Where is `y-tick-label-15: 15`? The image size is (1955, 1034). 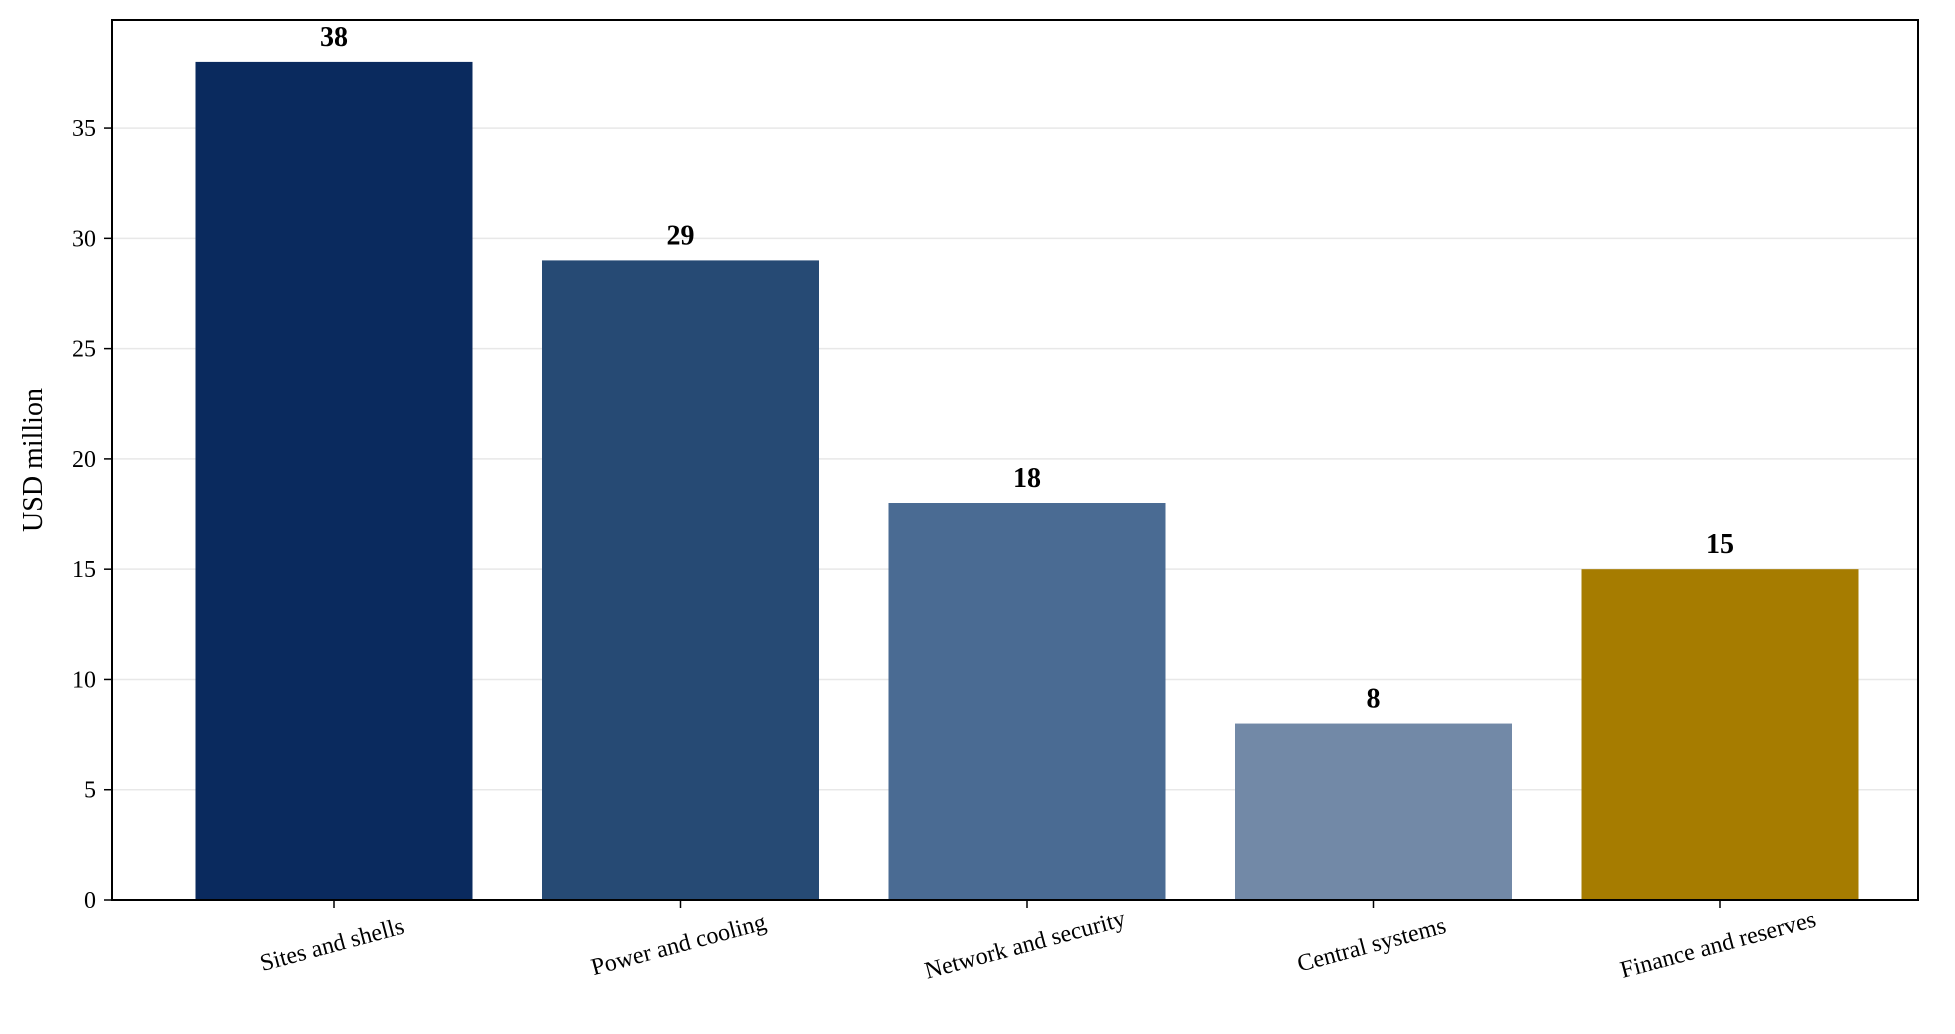 y-tick-label-15: 15 is located at coordinates (84, 570).